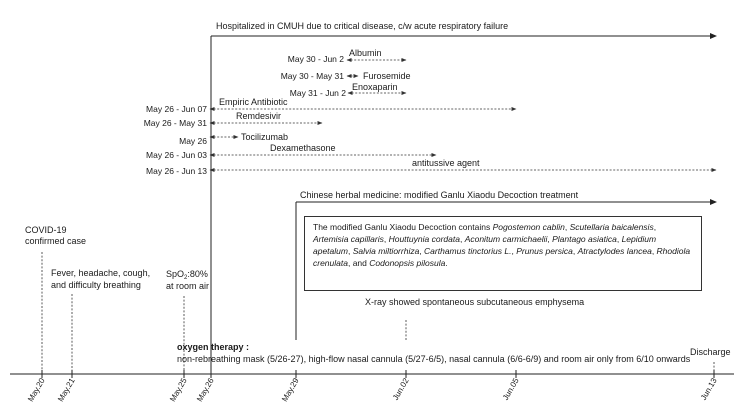 This screenshot has width=742, height=409. I want to click on axis-tick-label: May.20, so click(36, 389).